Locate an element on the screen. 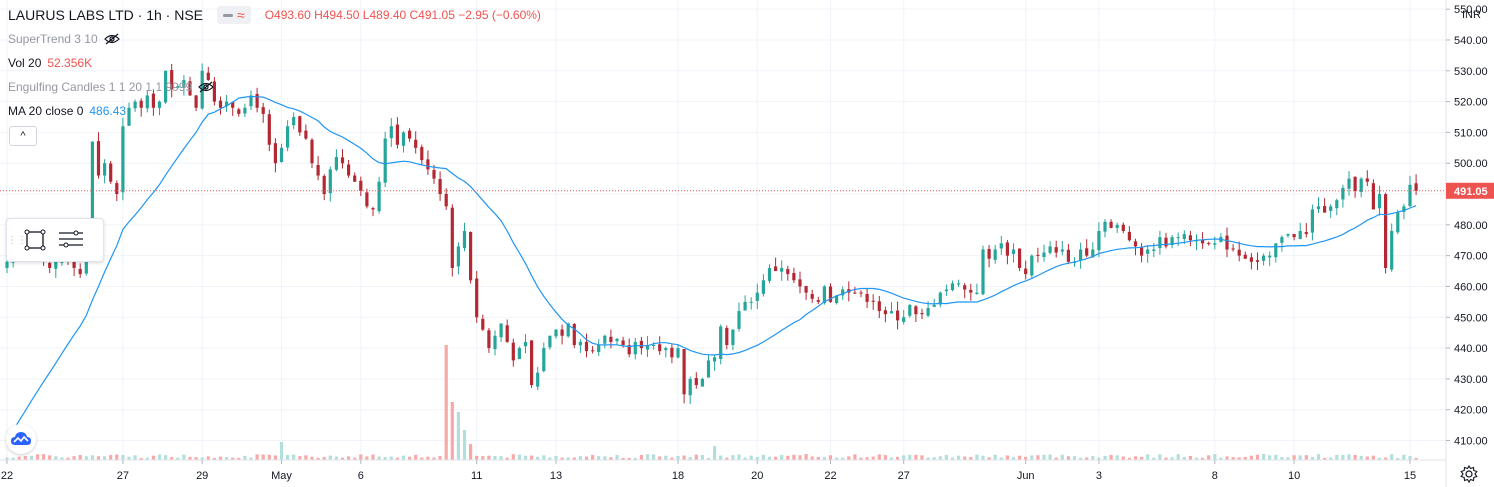 The image size is (1494, 487). drag-handle-icon: ⋮⋮ is located at coordinates (17, 240).